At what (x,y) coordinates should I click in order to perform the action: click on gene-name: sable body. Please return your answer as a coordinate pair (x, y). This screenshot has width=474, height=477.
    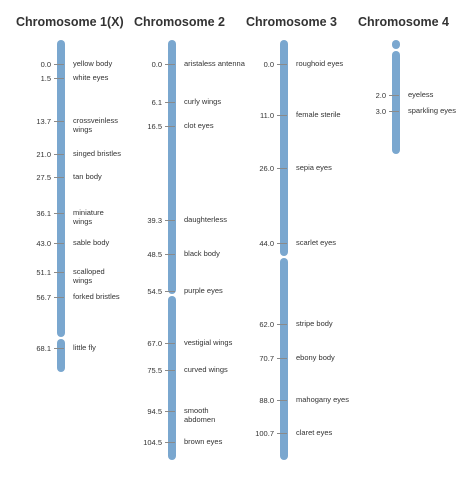
    Looking at the image, I should click on (91, 242).